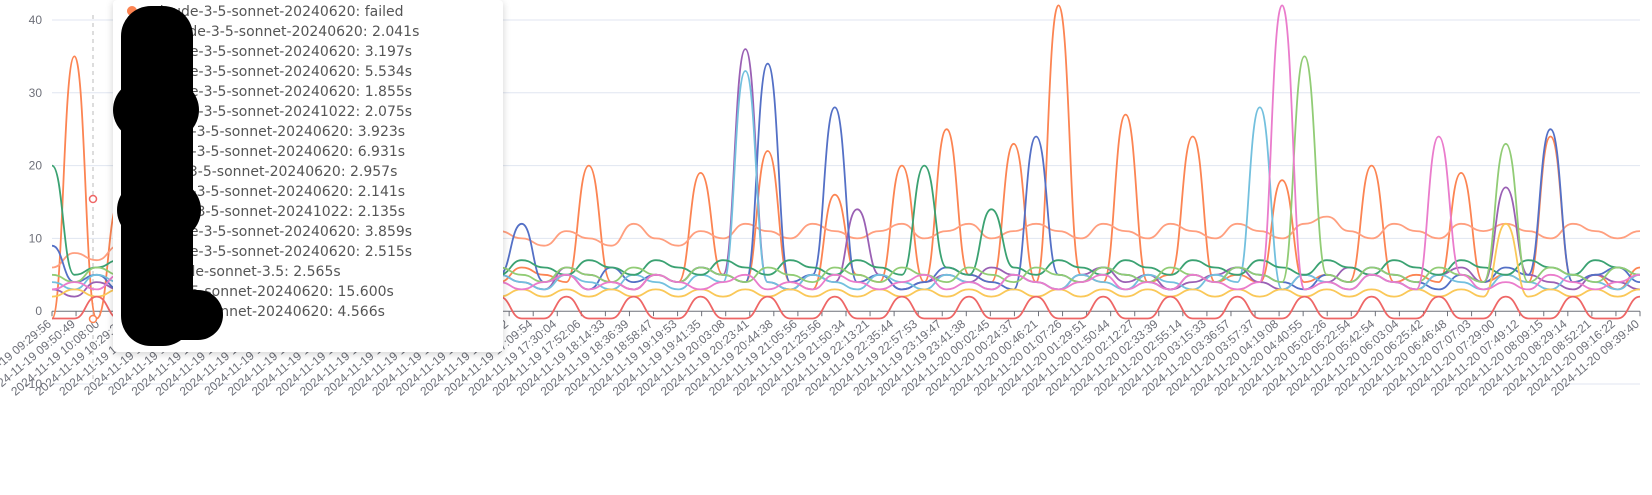 The height and width of the screenshot is (495, 1652). Describe the element at coordinates (279, 92) in the screenshot. I see `tooltip-row-text: _claude-3-5-sonnet-20240620: 1.855s` at that location.